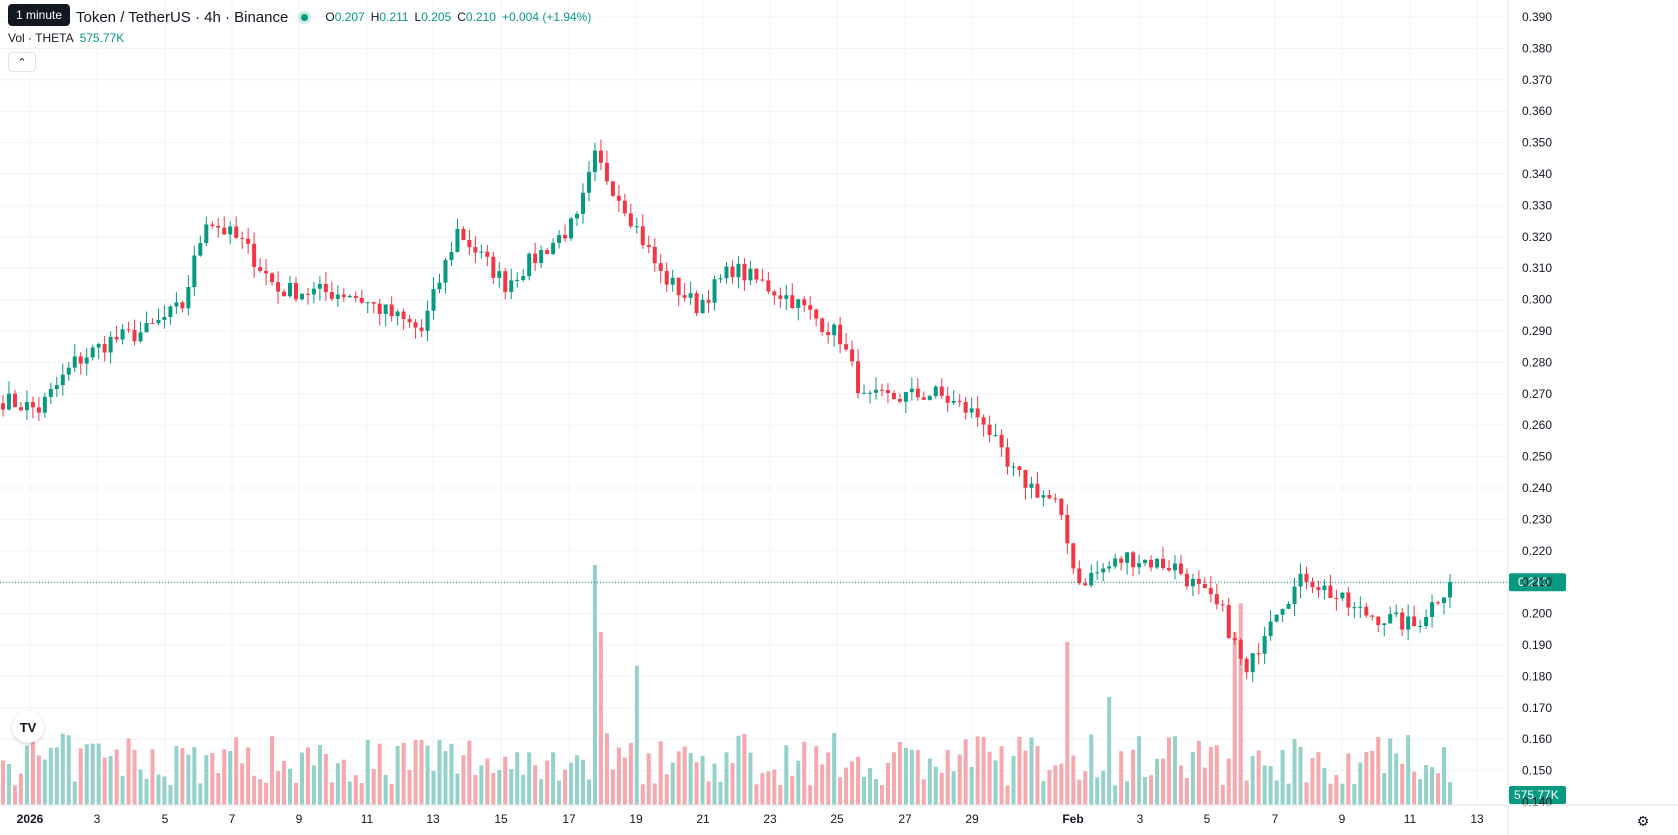 The image size is (1678, 835). What do you see at coordinates (433, 819) in the screenshot?
I see `time-tick-label: 13` at bounding box center [433, 819].